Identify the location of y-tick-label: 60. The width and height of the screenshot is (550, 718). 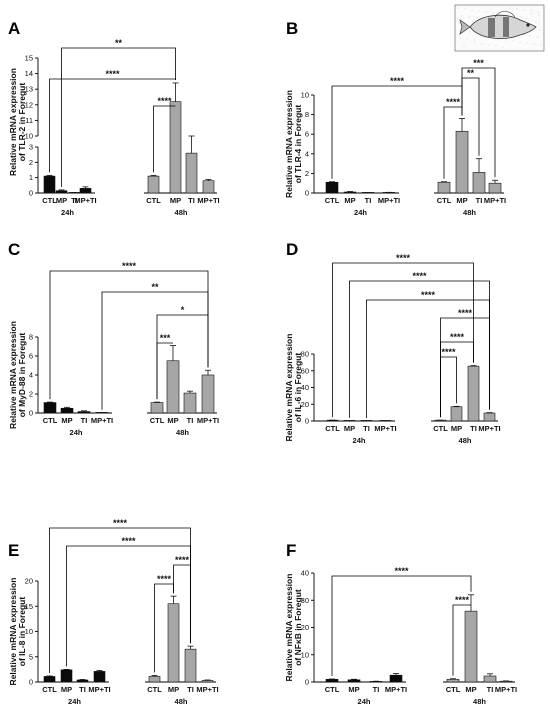
(305, 370).